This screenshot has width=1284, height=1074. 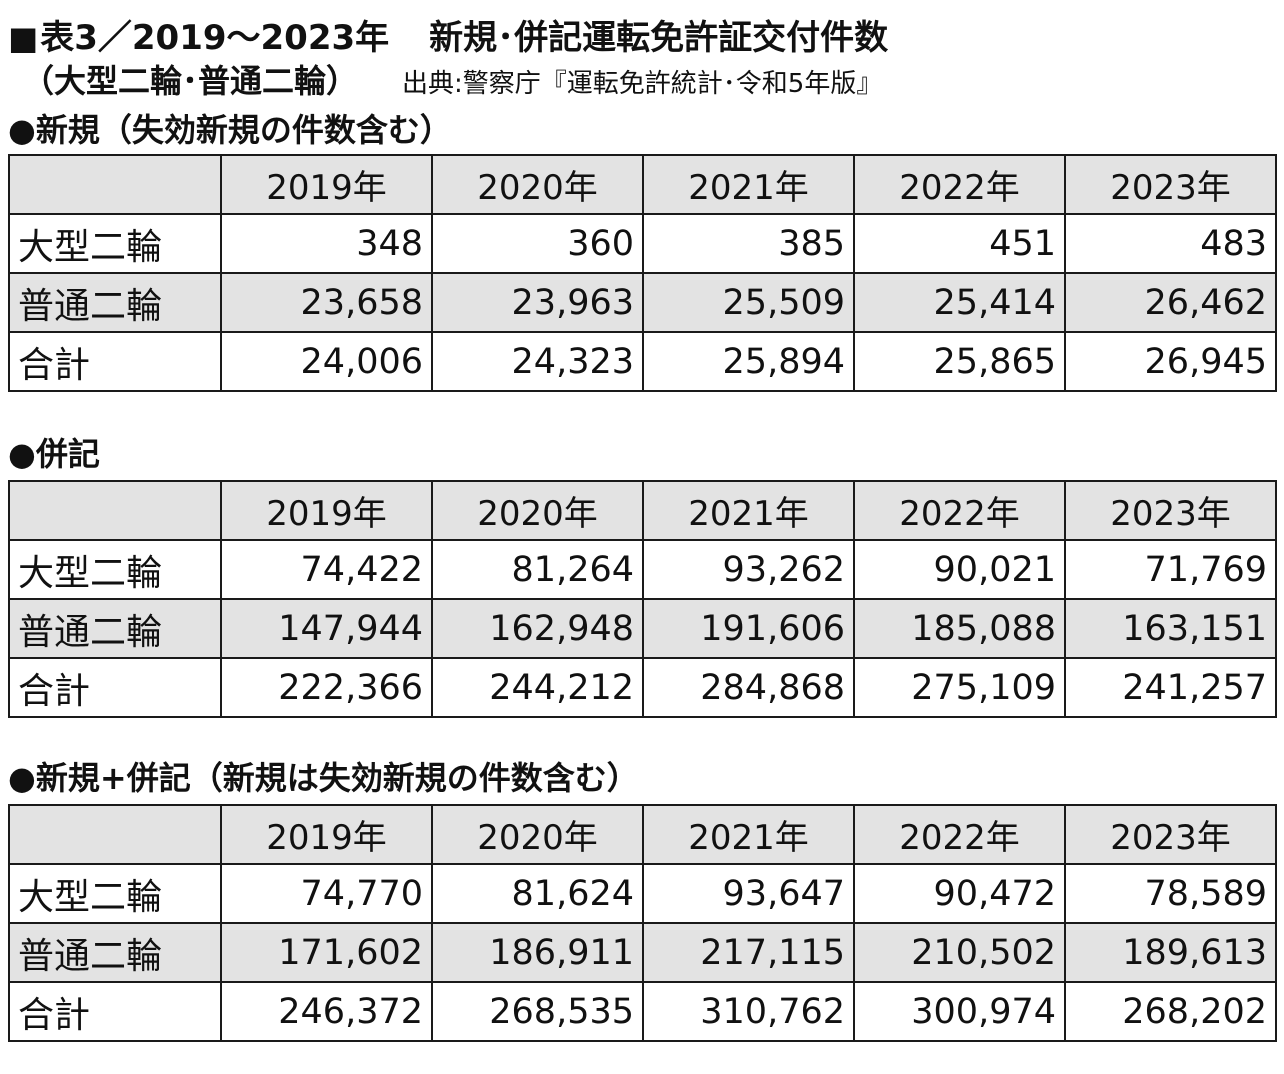 I want to click on value-cell: 93,647, so click(x=748, y=893).